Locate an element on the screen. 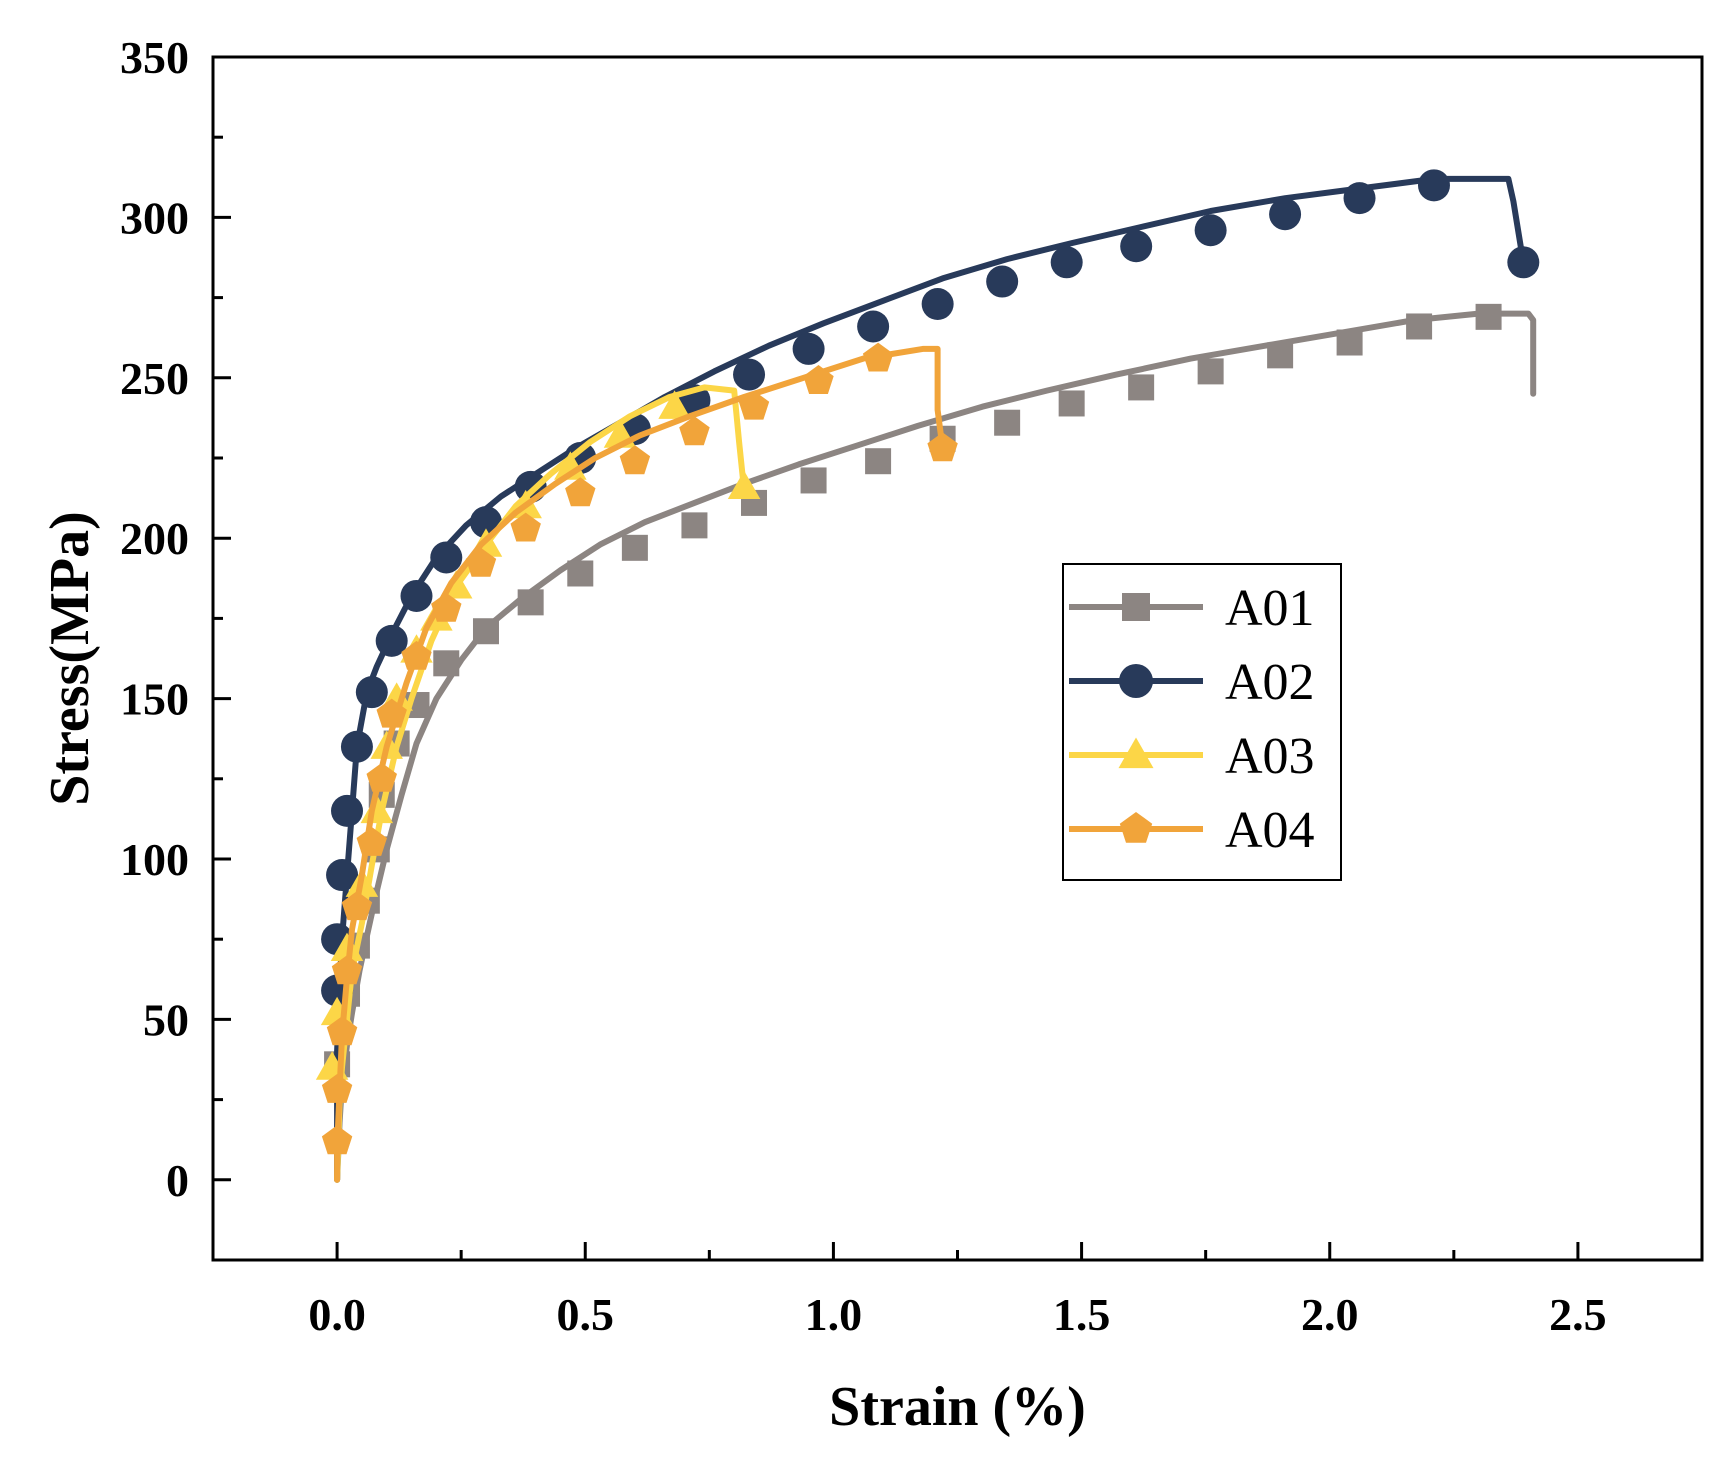 The width and height of the screenshot is (1730, 1461). legend: A01 A02 A03 A04 is located at coordinates (1202, 722).